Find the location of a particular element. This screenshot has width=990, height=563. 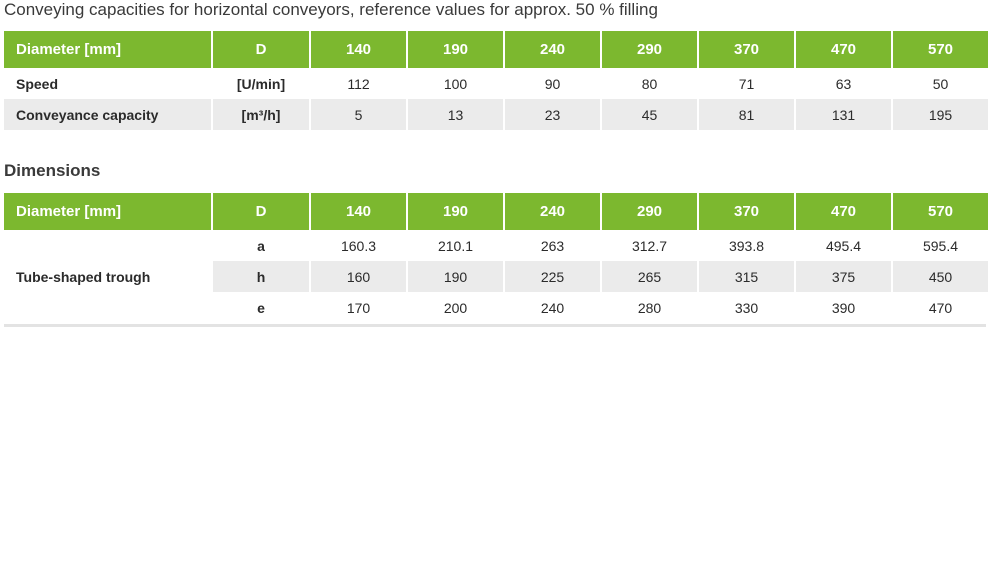

table-cell: 13 is located at coordinates (455, 114).